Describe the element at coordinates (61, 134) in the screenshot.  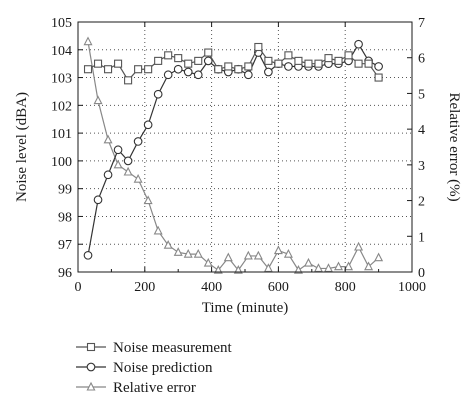
I see `y-tick-label-left: 101` at that location.